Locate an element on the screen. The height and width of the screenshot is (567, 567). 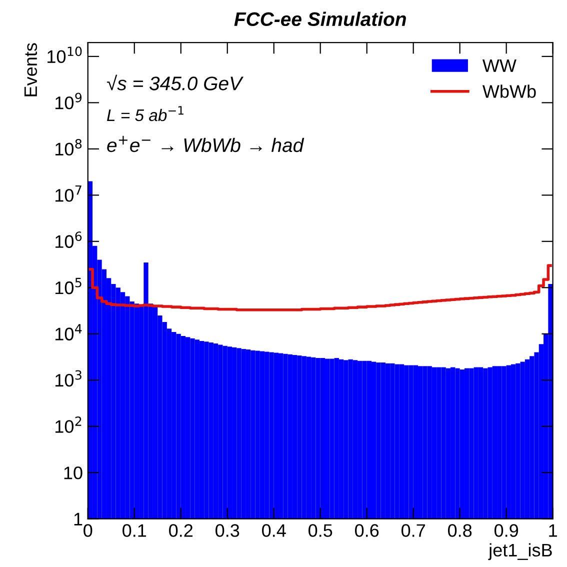
y-tick-label: 10$^{7}$ is located at coordinates (69, 193).